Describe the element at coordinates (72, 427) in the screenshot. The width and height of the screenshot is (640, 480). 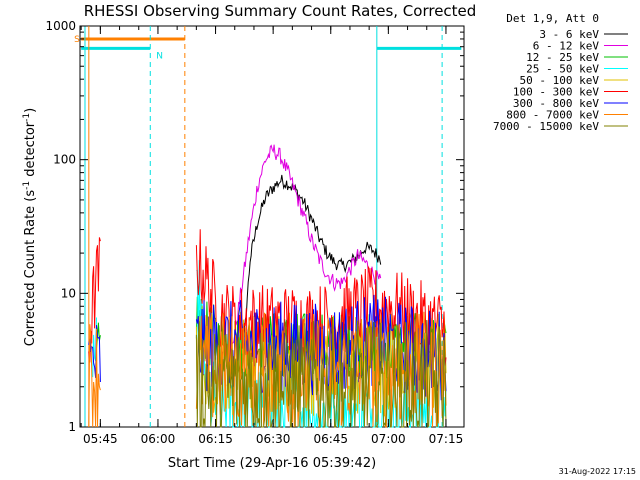
I see `y-tick-label: 1` at that location.